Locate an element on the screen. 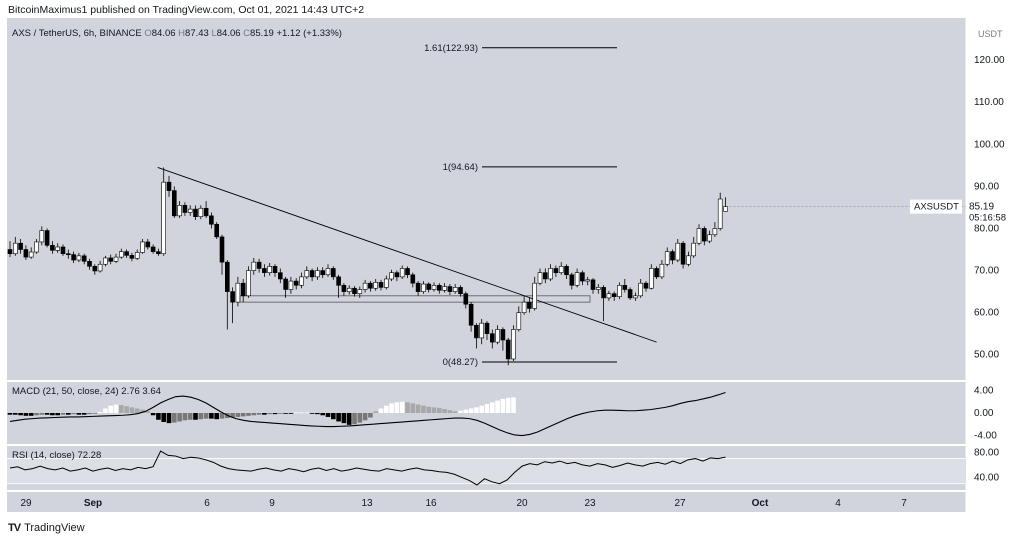  macd-tick-label: 4.00 is located at coordinates (984, 390).